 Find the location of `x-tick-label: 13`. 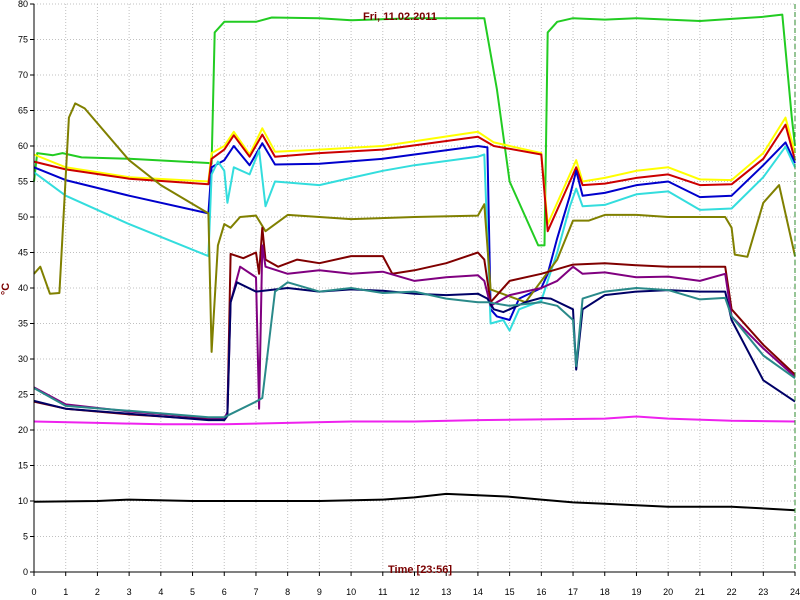

x-tick-label: 13 is located at coordinates (446, 592).